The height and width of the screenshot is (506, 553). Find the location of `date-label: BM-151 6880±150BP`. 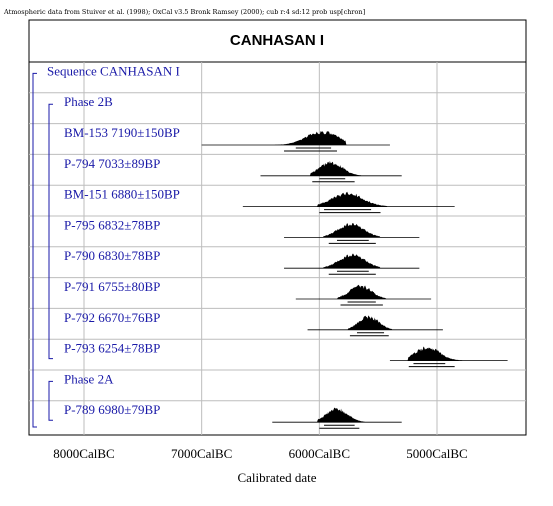

date-label: BM-151 6880±150BP is located at coordinates (122, 194).